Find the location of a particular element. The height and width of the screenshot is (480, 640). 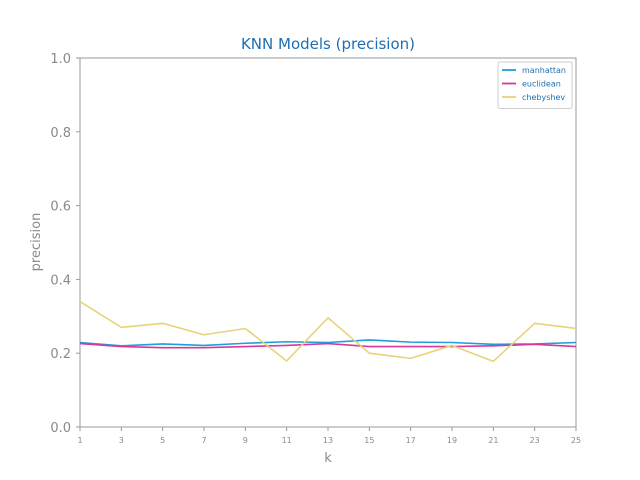

legend-label-manhattan: manhattan is located at coordinates (544, 70).